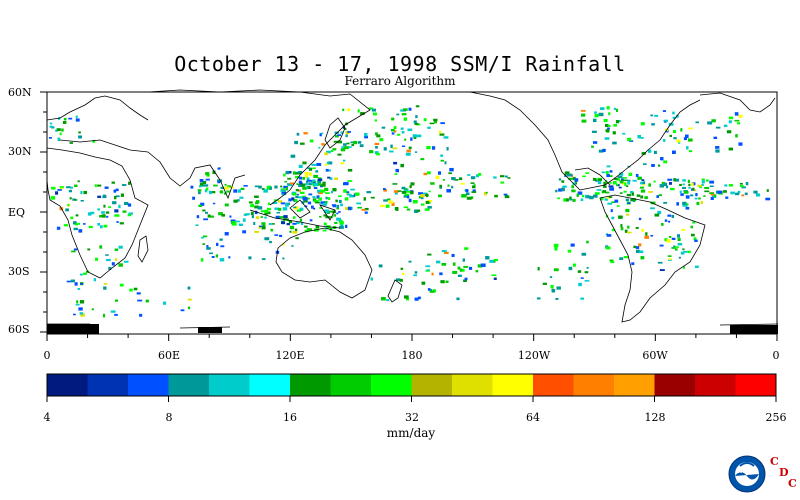  I want to click on lon-label-120w: 120W, so click(534, 355).